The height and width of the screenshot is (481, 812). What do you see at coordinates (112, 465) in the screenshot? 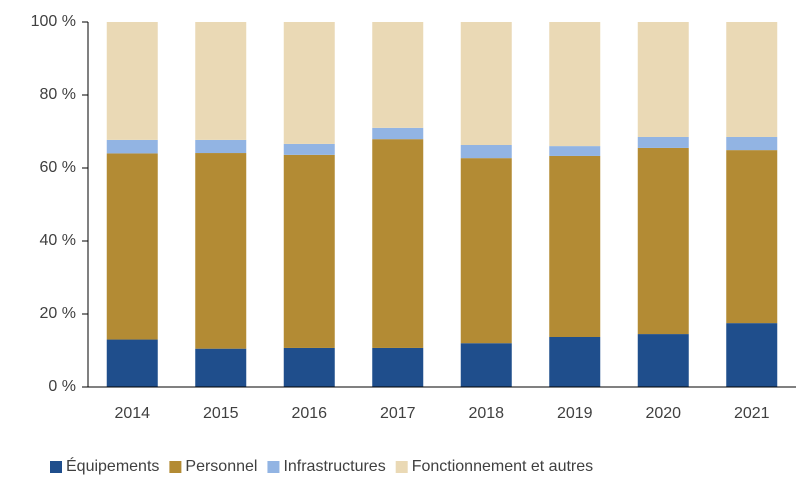
I see `legend-label: Équipements` at bounding box center [112, 465].